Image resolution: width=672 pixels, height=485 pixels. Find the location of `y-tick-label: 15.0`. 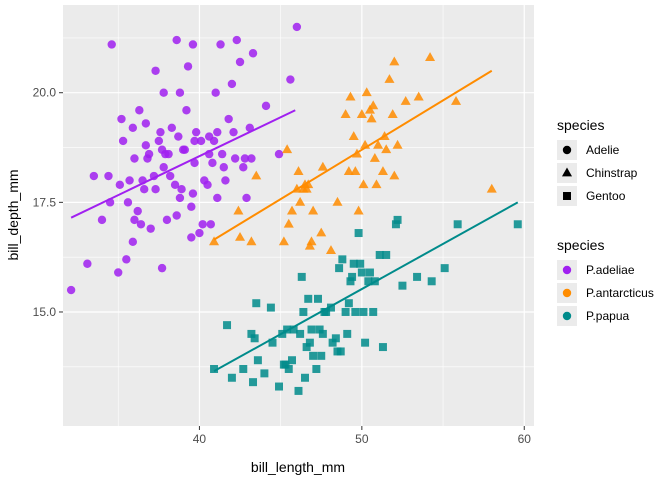

y-tick-label: 15.0 is located at coordinates (45, 312).